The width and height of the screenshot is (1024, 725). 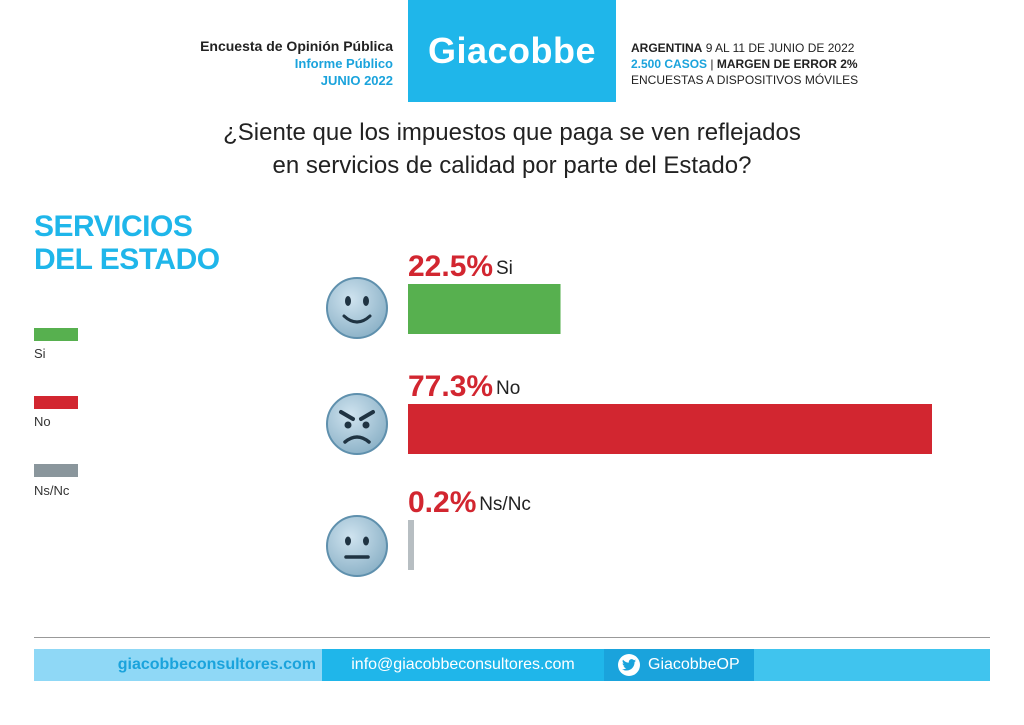 I want to click on survey-sample: 2.500 CASOS | MARGEN DE ERROR 2%, so click(x=781, y=64).